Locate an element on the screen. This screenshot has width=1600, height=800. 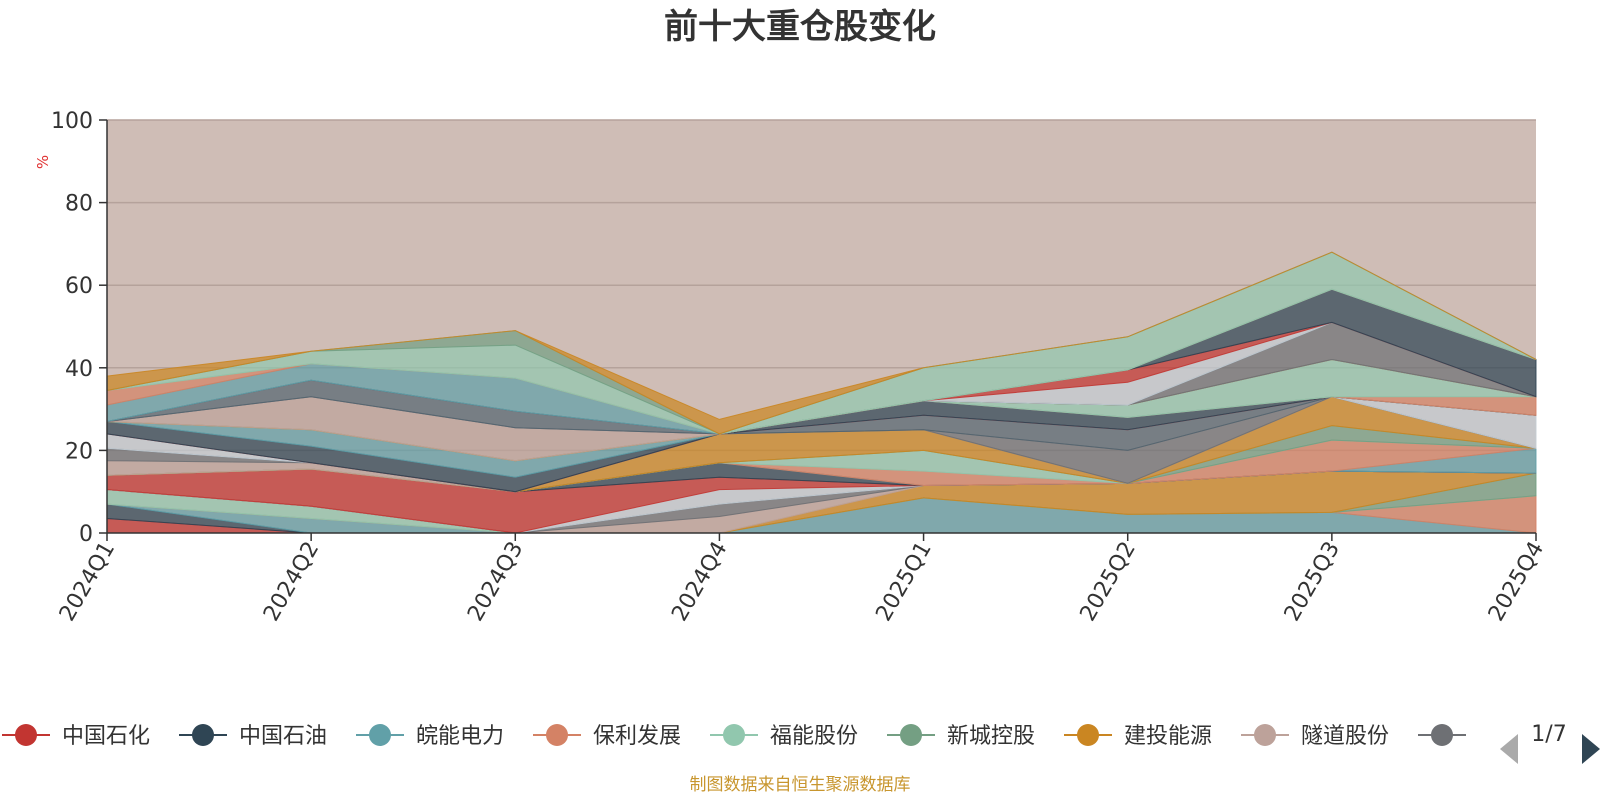
y-tick-label-5: 100 is located at coordinates (72, 121).